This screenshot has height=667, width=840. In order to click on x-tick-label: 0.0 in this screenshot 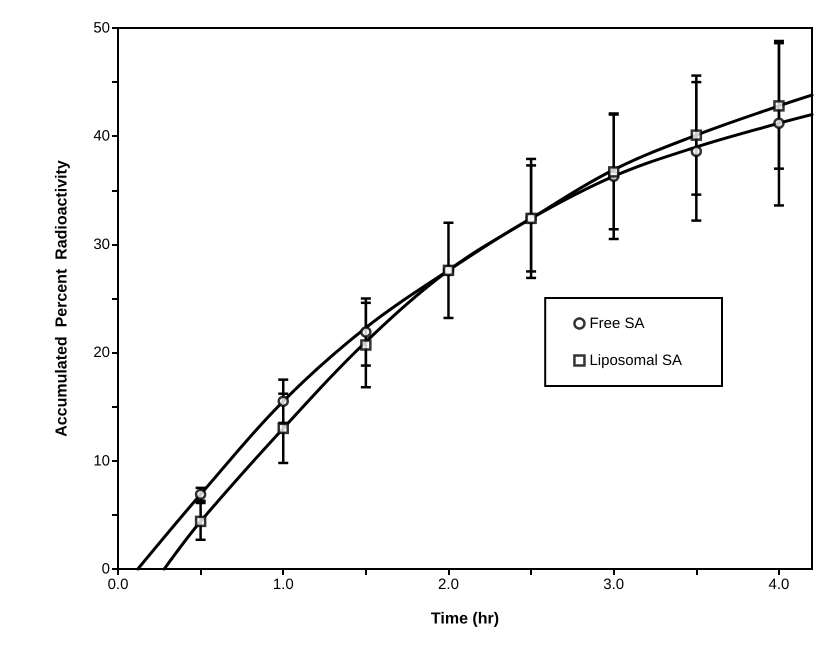, I will do `click(118, 584)`.